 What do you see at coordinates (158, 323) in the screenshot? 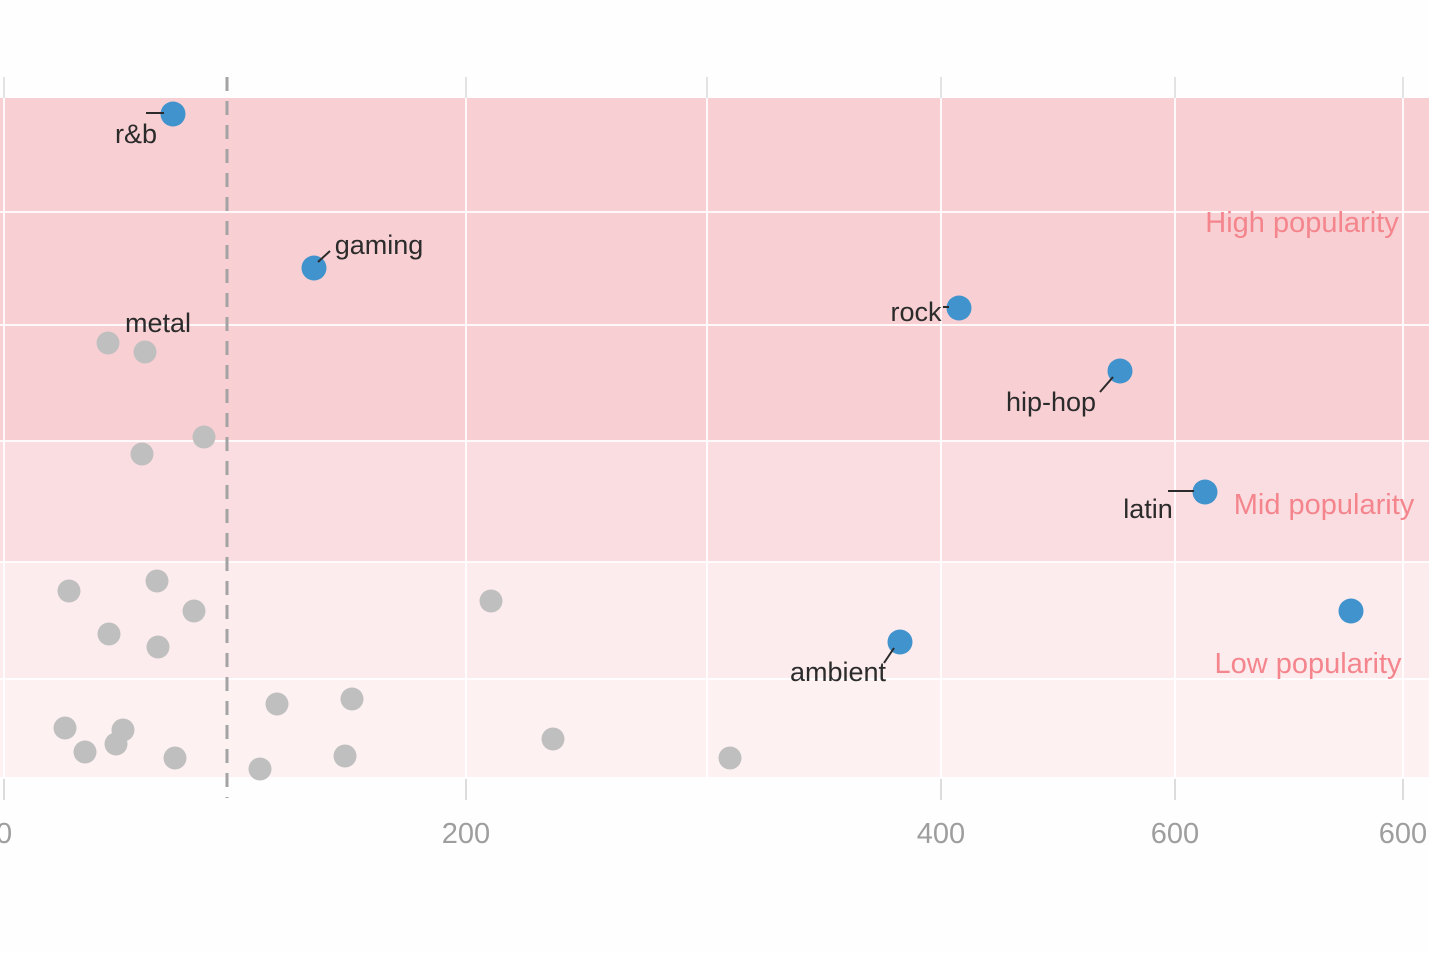
I see `annotation-metal: metal` at bounding box center [158, 323].